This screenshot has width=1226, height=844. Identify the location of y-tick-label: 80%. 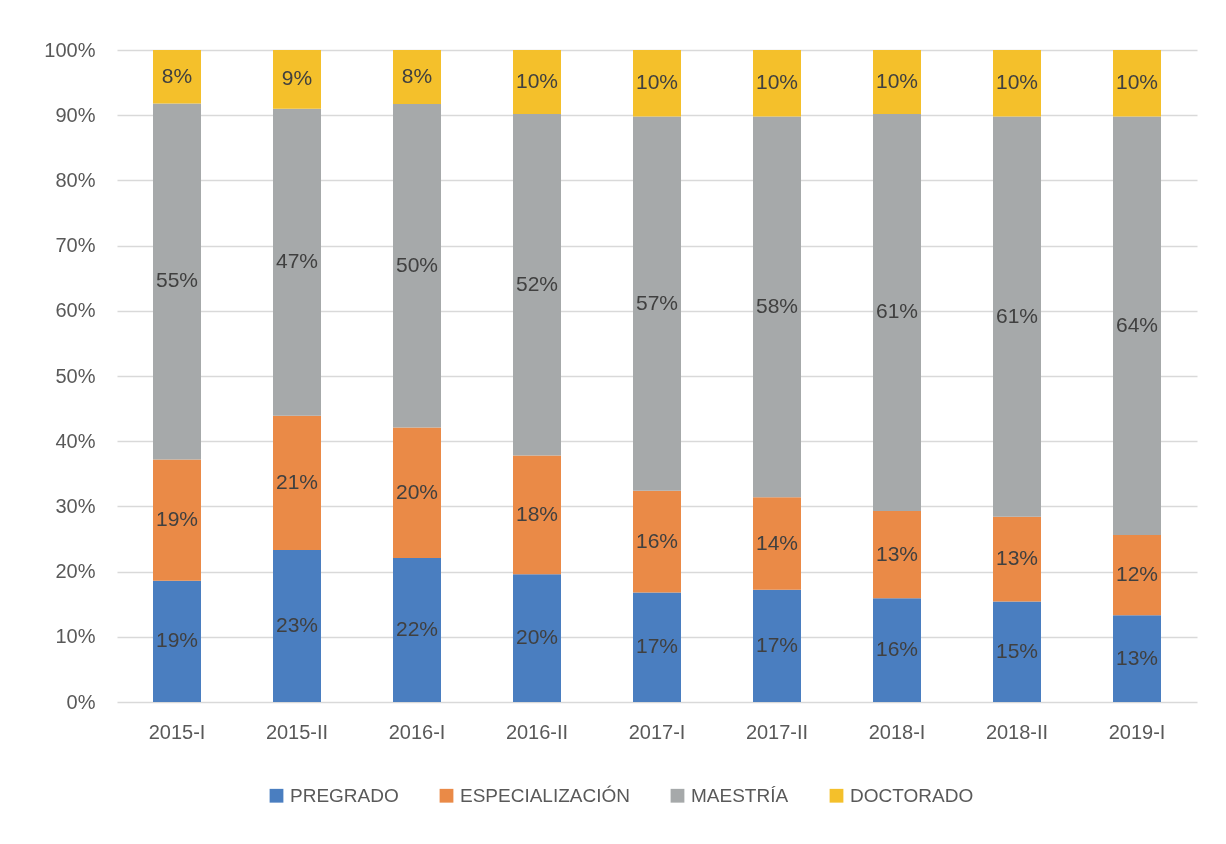
(75, 179).